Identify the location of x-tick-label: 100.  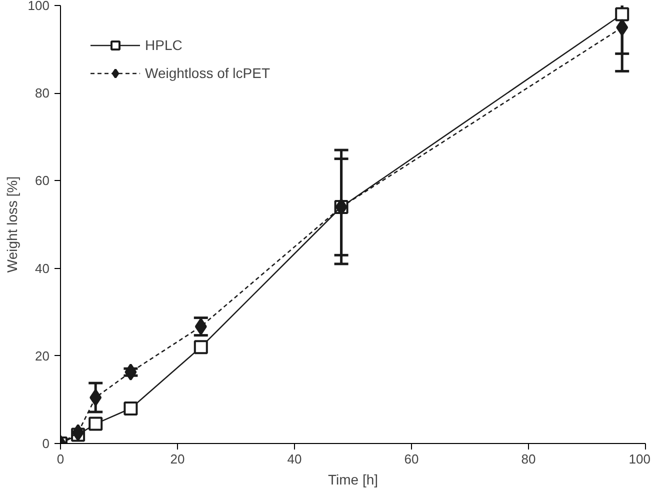
(639, 459).